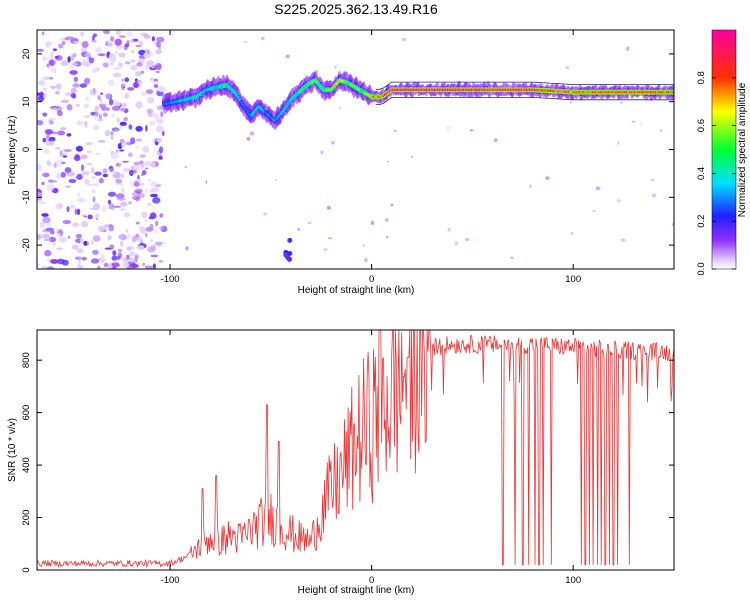 The height and width of the screenshot is (600, 750). I want to click on snr-x-axis-label: Height of straight line (km), so click(356, 590).